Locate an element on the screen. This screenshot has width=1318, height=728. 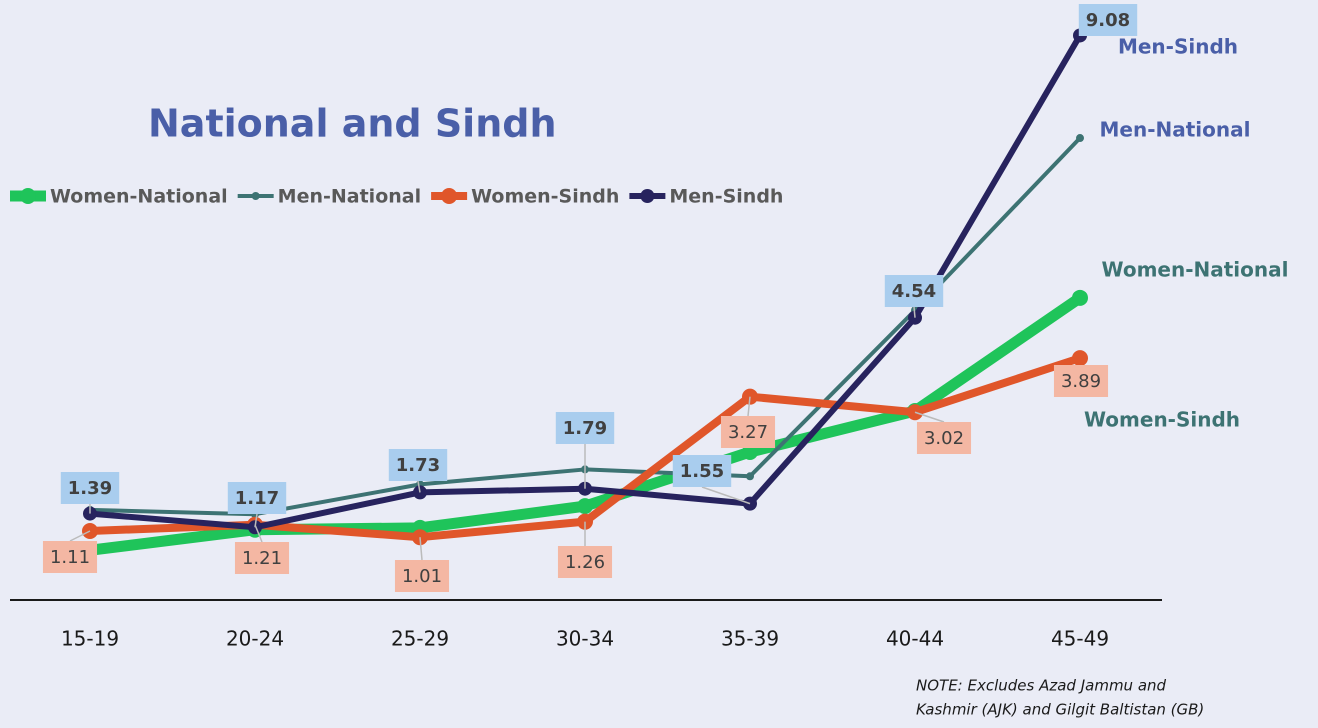
data-label: 1.73 is located at coordinates (418, 465).